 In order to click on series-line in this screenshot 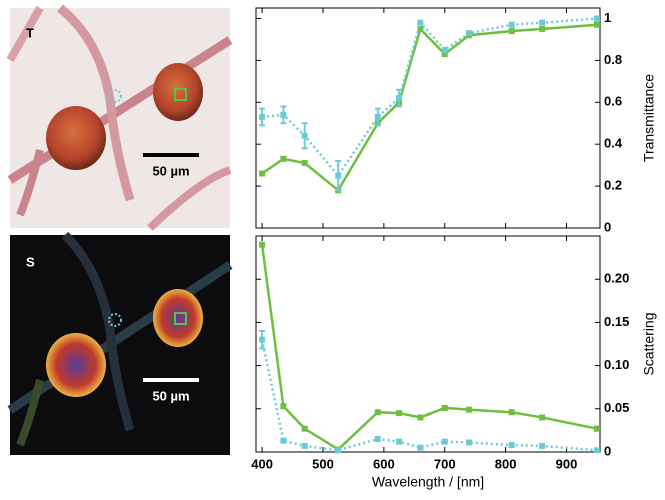, I will do `click(429, 395)`.